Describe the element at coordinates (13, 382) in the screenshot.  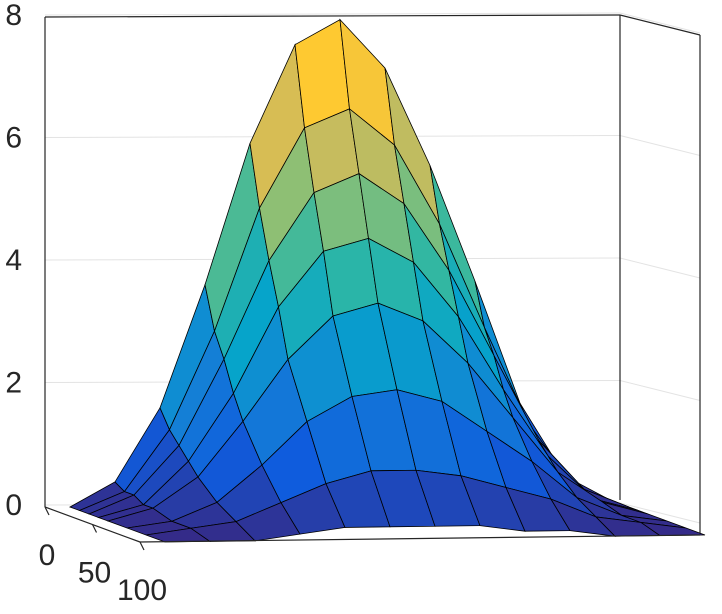
I see `z-tick-label: 2` at that location.